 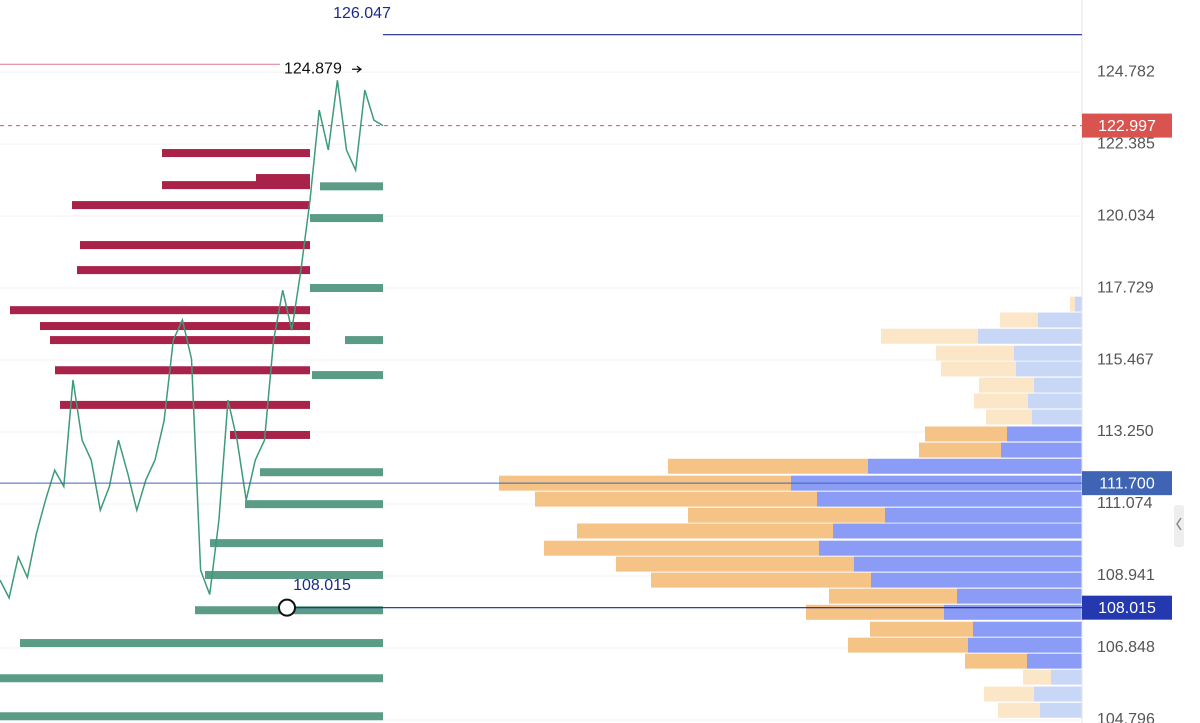 I want to click on y-tick-label: 117.729, so click(x=1125, y=287).